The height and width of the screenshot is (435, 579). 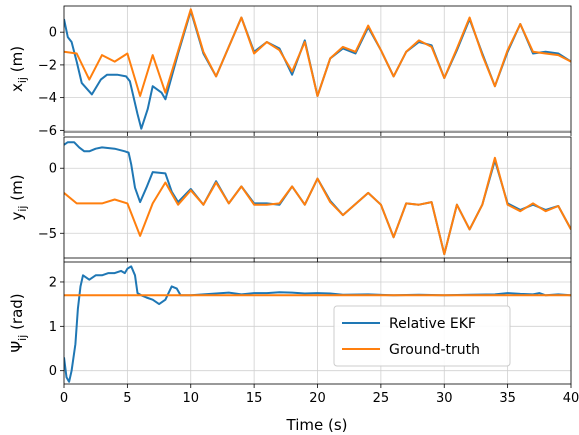 I want to click on y-tick-label: 1, so click(x=53, y=327).